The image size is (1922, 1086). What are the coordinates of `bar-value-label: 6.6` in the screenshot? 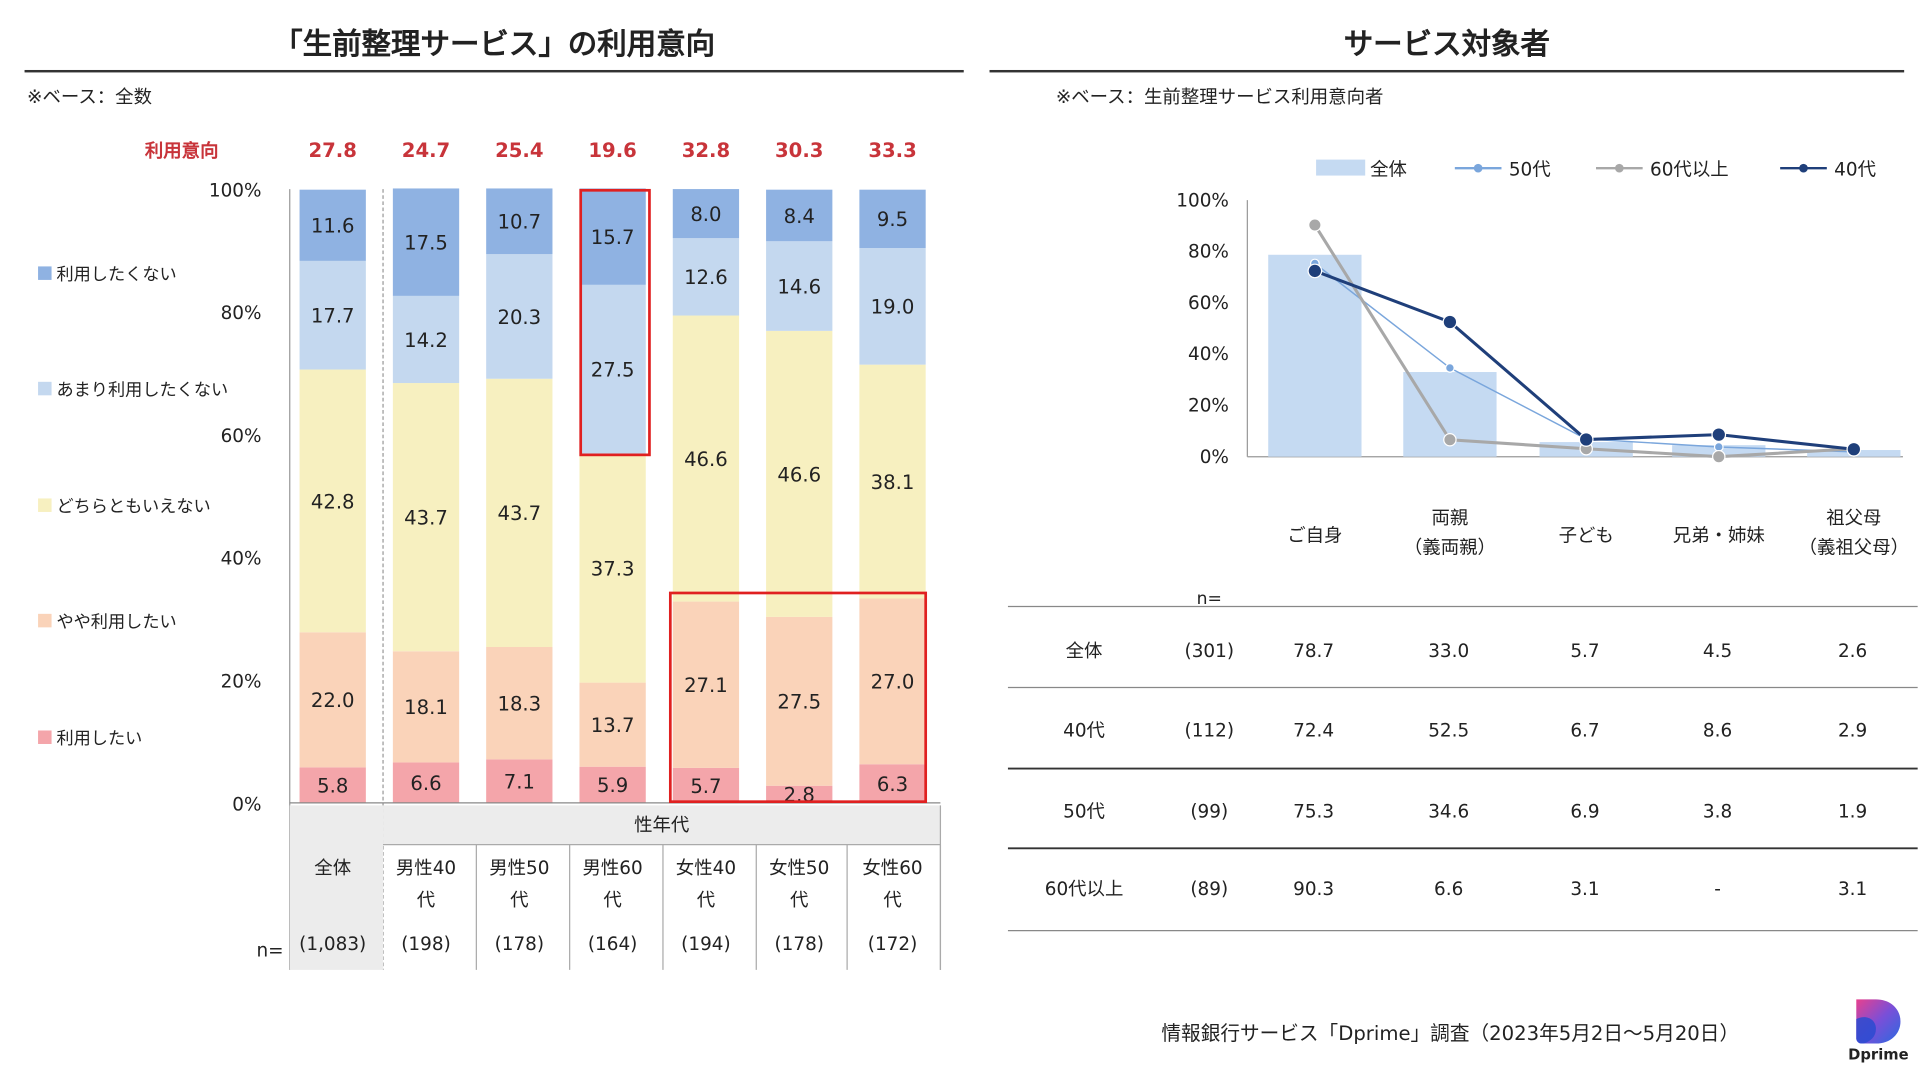 It's located at (425, 783).